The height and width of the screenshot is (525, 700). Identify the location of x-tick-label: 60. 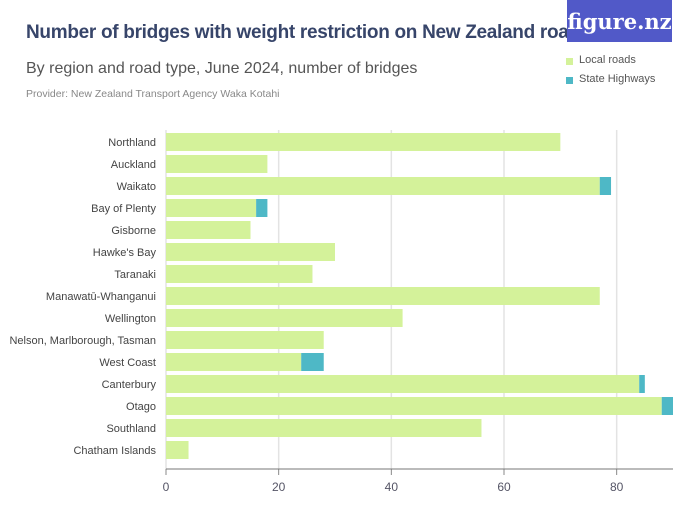
(504, 487).